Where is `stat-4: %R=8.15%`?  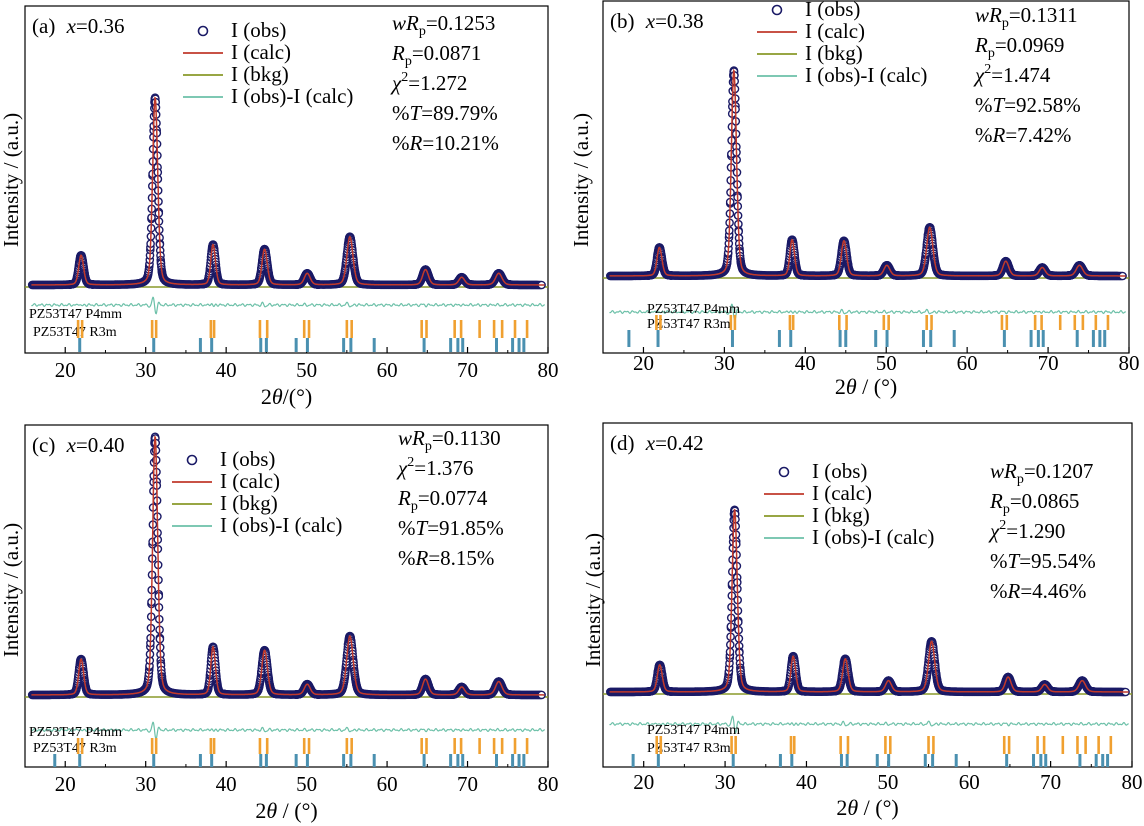 stat-4: %R=8.15% is located at coordinates (446, 558).